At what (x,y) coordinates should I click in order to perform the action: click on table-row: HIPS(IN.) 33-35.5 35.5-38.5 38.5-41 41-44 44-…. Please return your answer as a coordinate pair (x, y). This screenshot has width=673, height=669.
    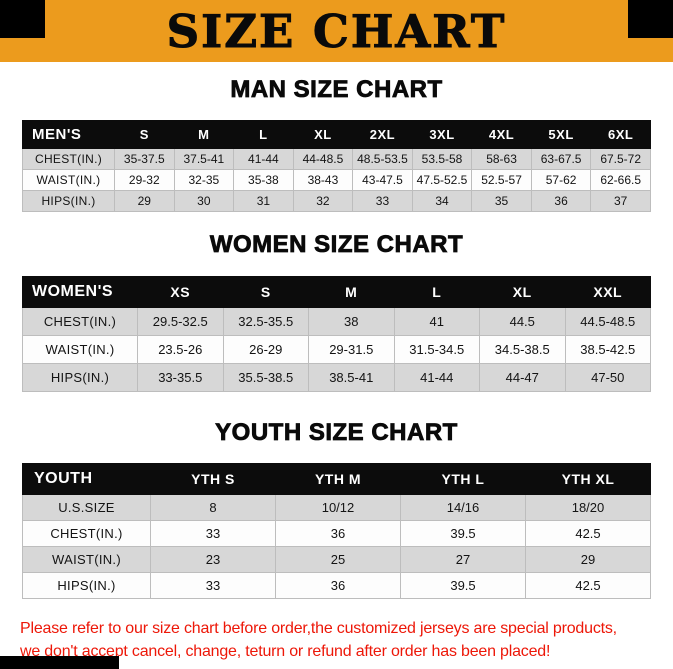
    Looking at the image, I should click on (336, 377).